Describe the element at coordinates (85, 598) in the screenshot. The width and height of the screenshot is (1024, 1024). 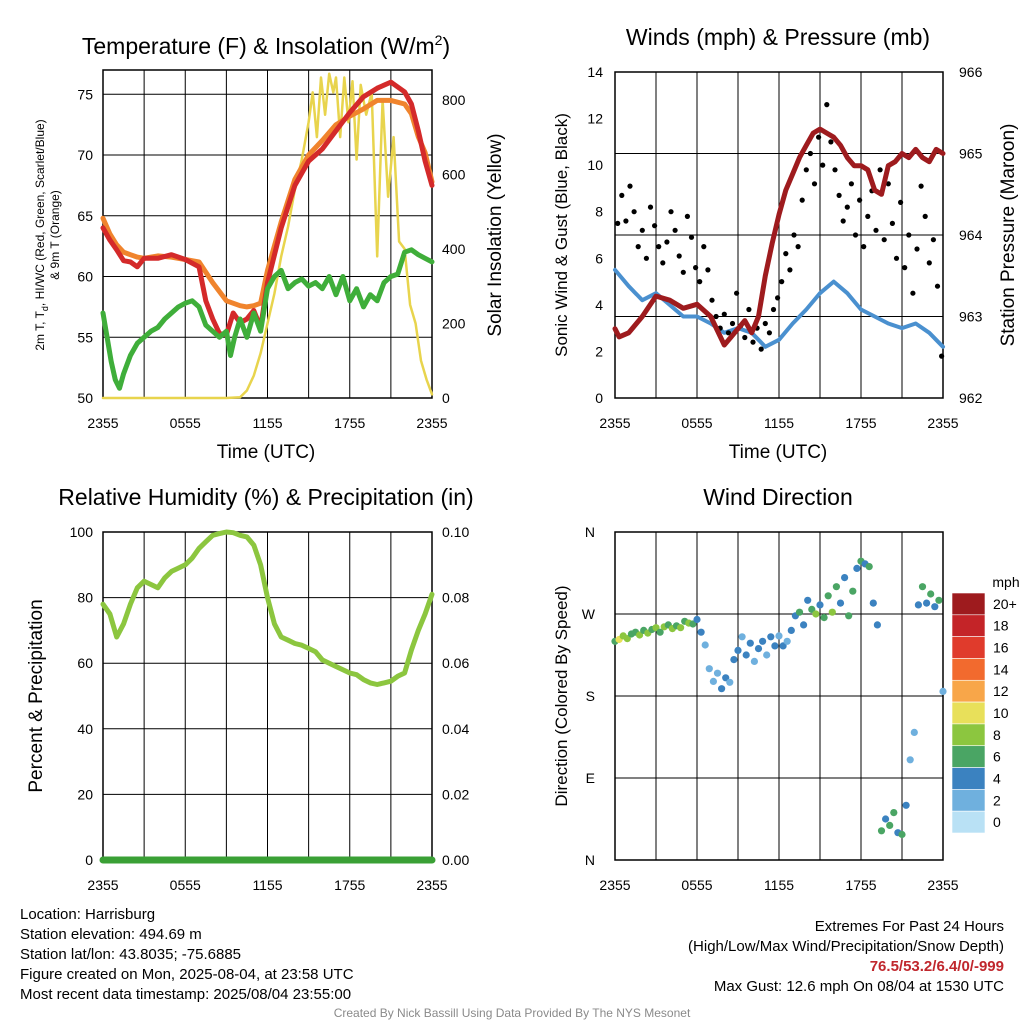
I see `humidity-ytick-label: 80` at that location.